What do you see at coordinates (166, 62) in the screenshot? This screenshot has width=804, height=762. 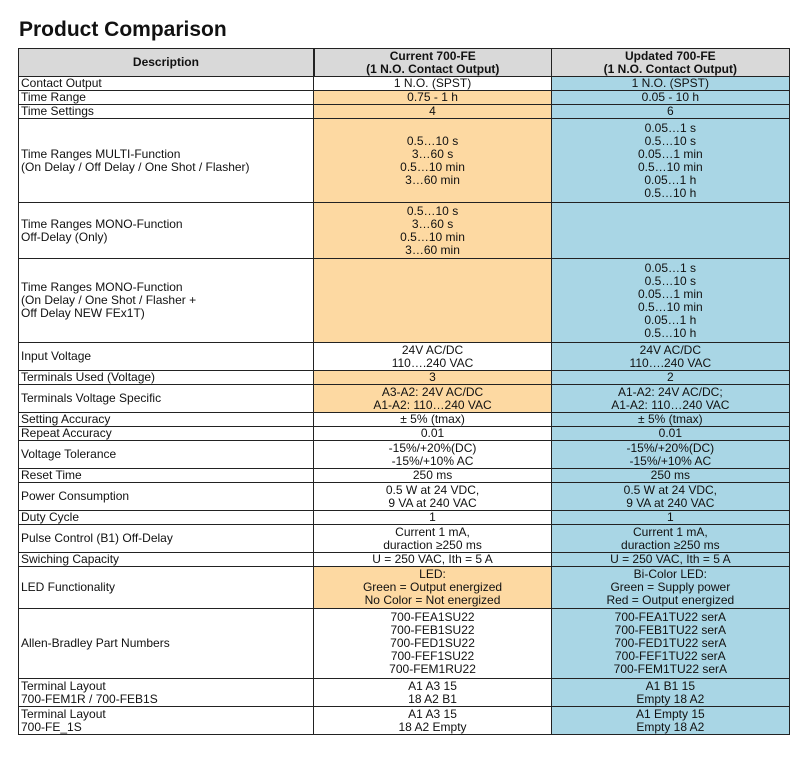 I see `header-description: Description` at bounding box center [166, 62].